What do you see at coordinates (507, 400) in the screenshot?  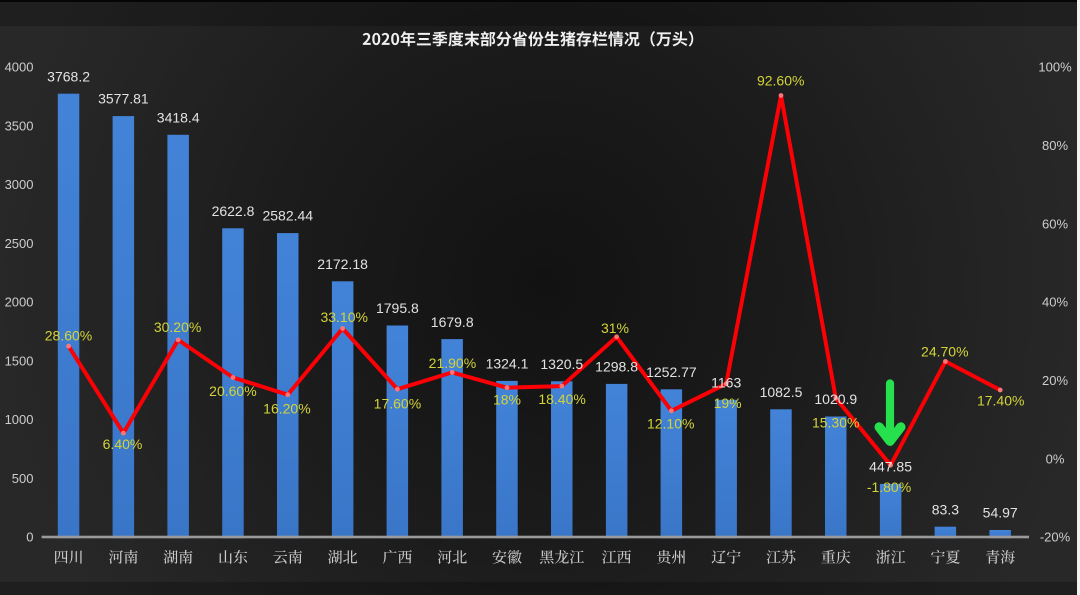 I see `svg-text: 18%` at bounding box center [507, 400].